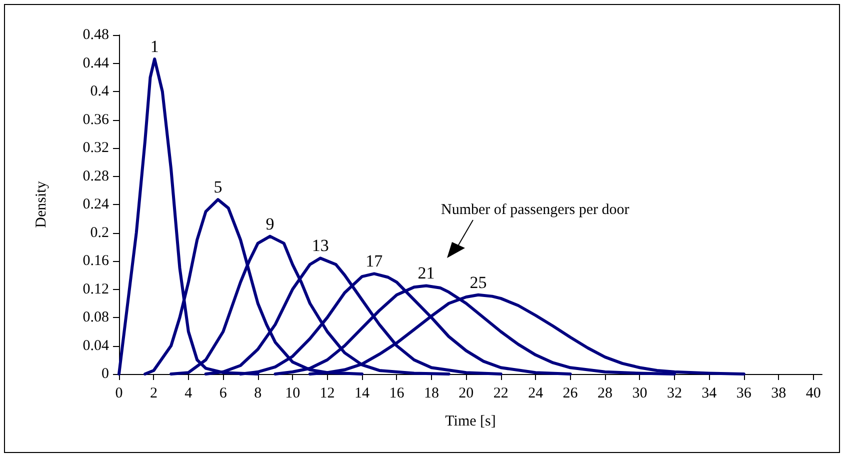 The height and width of the screenshot is (459, 846). I want to click on x-tick-label: 14, so click(362, 394).